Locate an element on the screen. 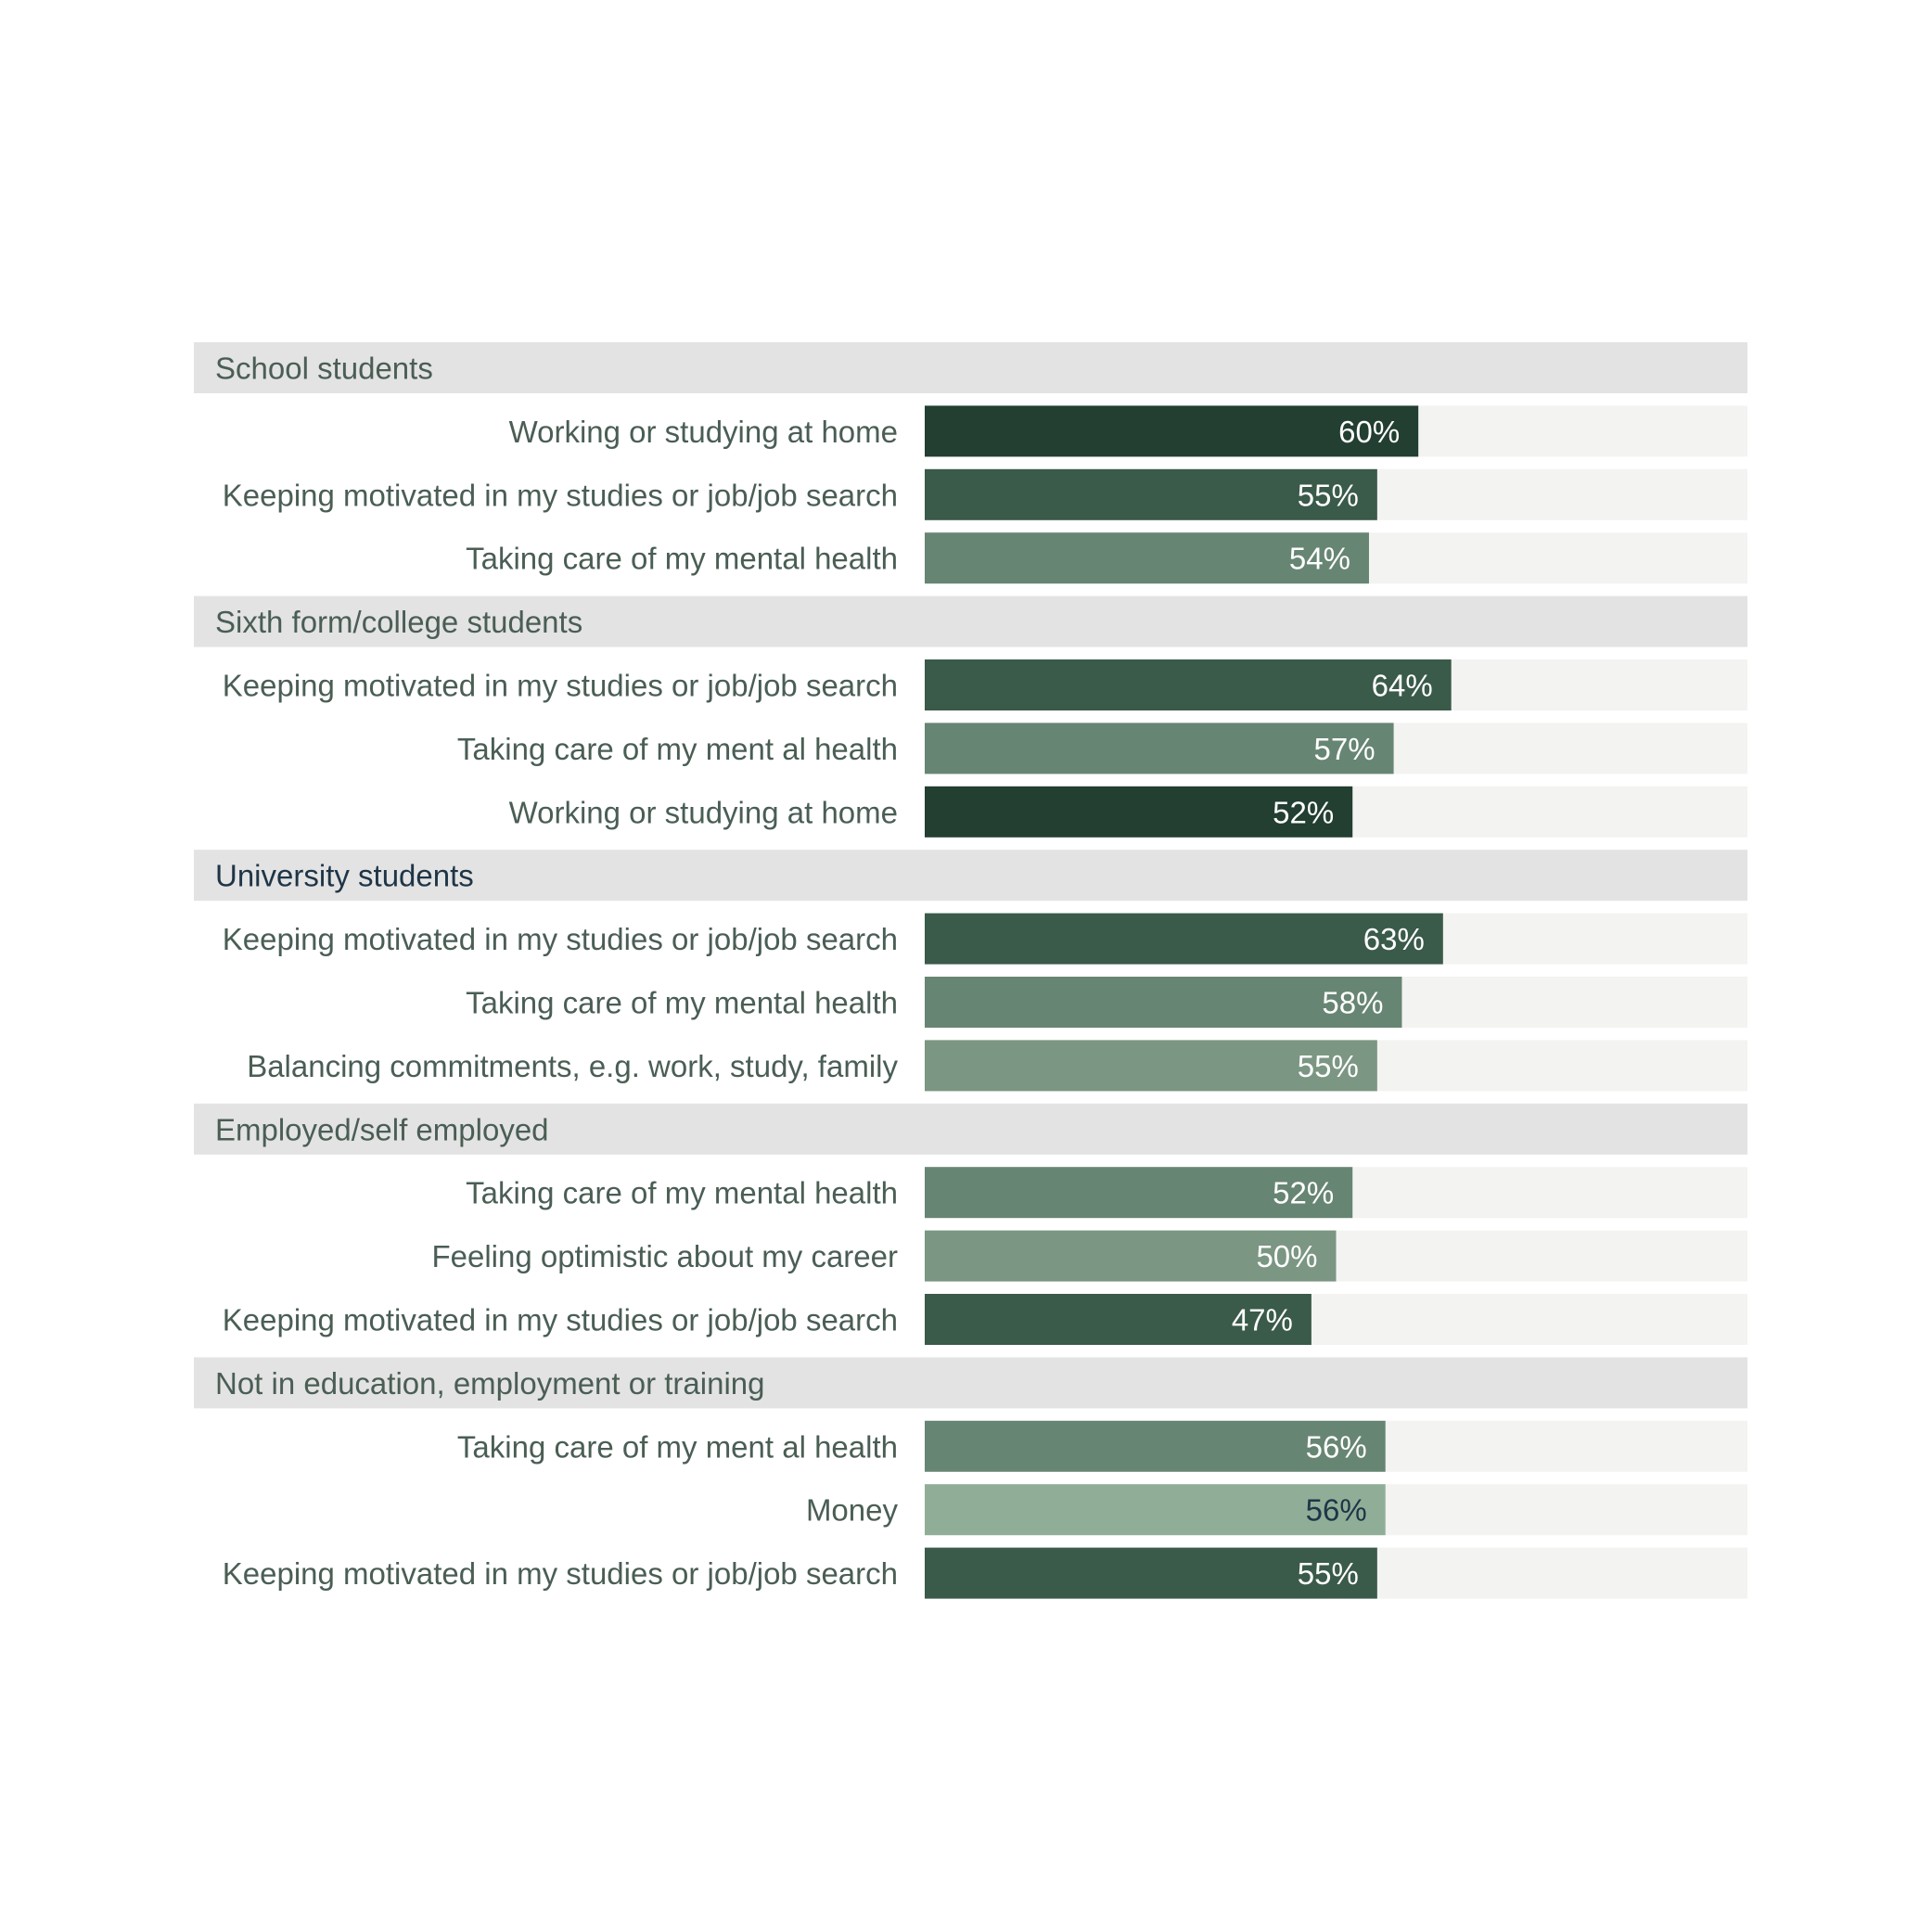  group-header-label: Sixth form/college students is located at coordinates (398, 622).